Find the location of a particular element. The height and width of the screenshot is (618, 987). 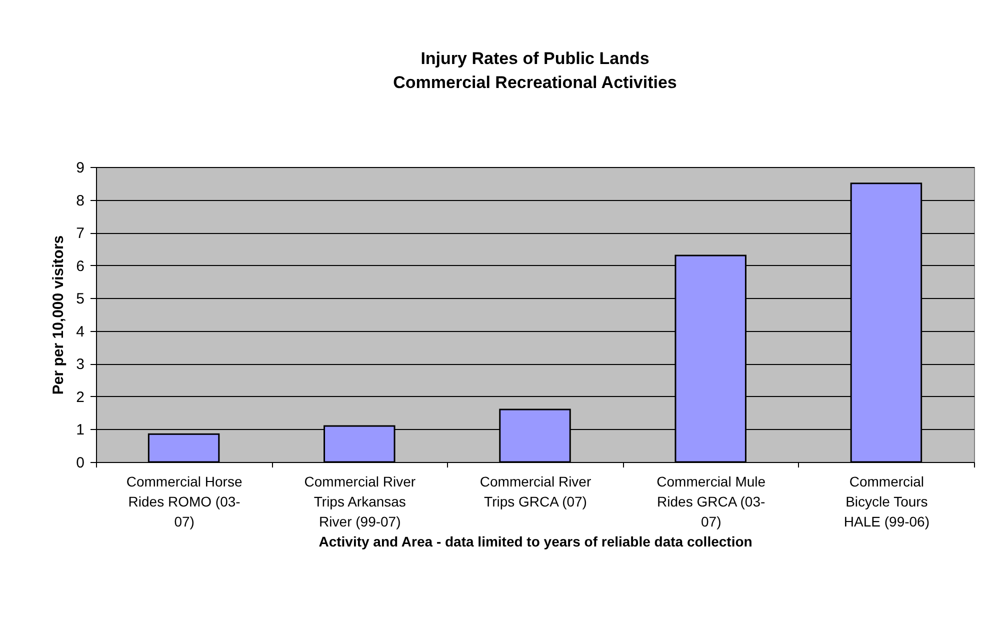

y-tick-label: 6 is located at coordinates (80, 266).